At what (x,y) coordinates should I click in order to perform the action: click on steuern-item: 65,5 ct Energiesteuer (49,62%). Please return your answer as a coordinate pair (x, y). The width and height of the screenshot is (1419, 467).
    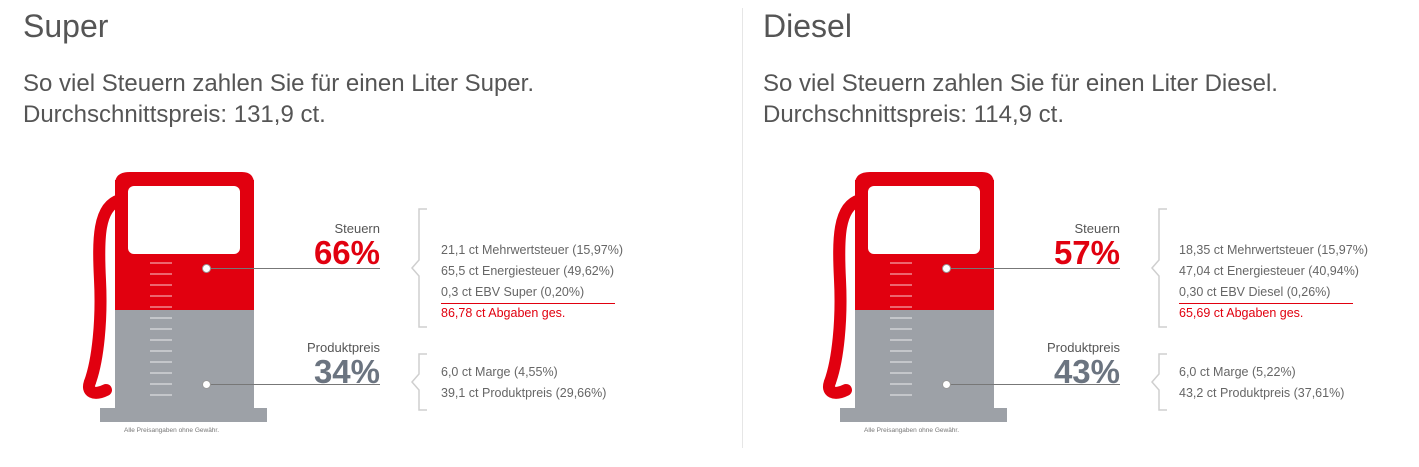
    Looking at the image, I should click on (528, 271).